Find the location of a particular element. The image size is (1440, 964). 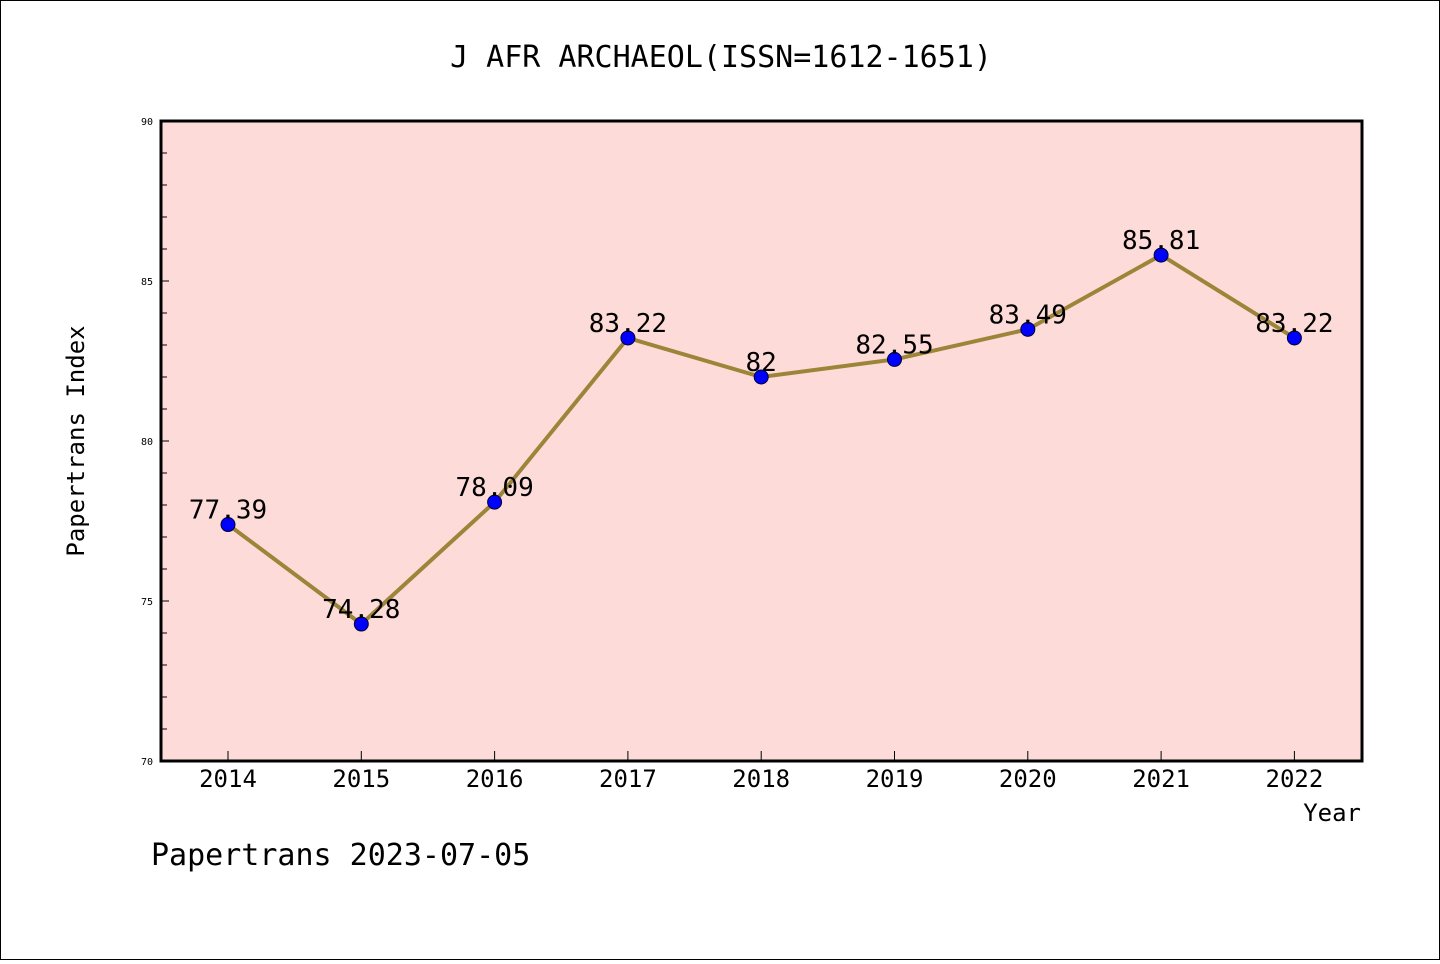

y-tick-label: 85 is located at coordinates (147, 282).